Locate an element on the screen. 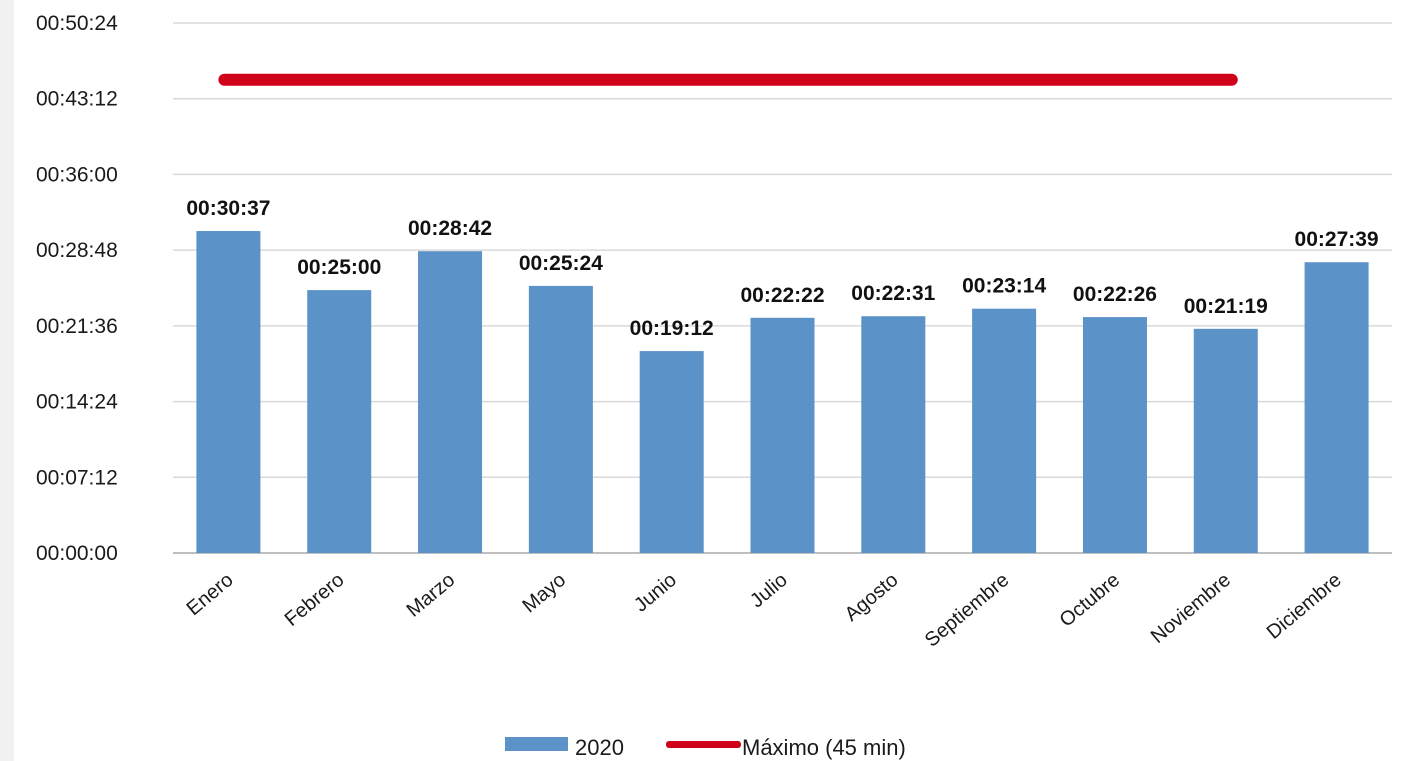  legend-swatch-max is located at coordinates (703, 744).